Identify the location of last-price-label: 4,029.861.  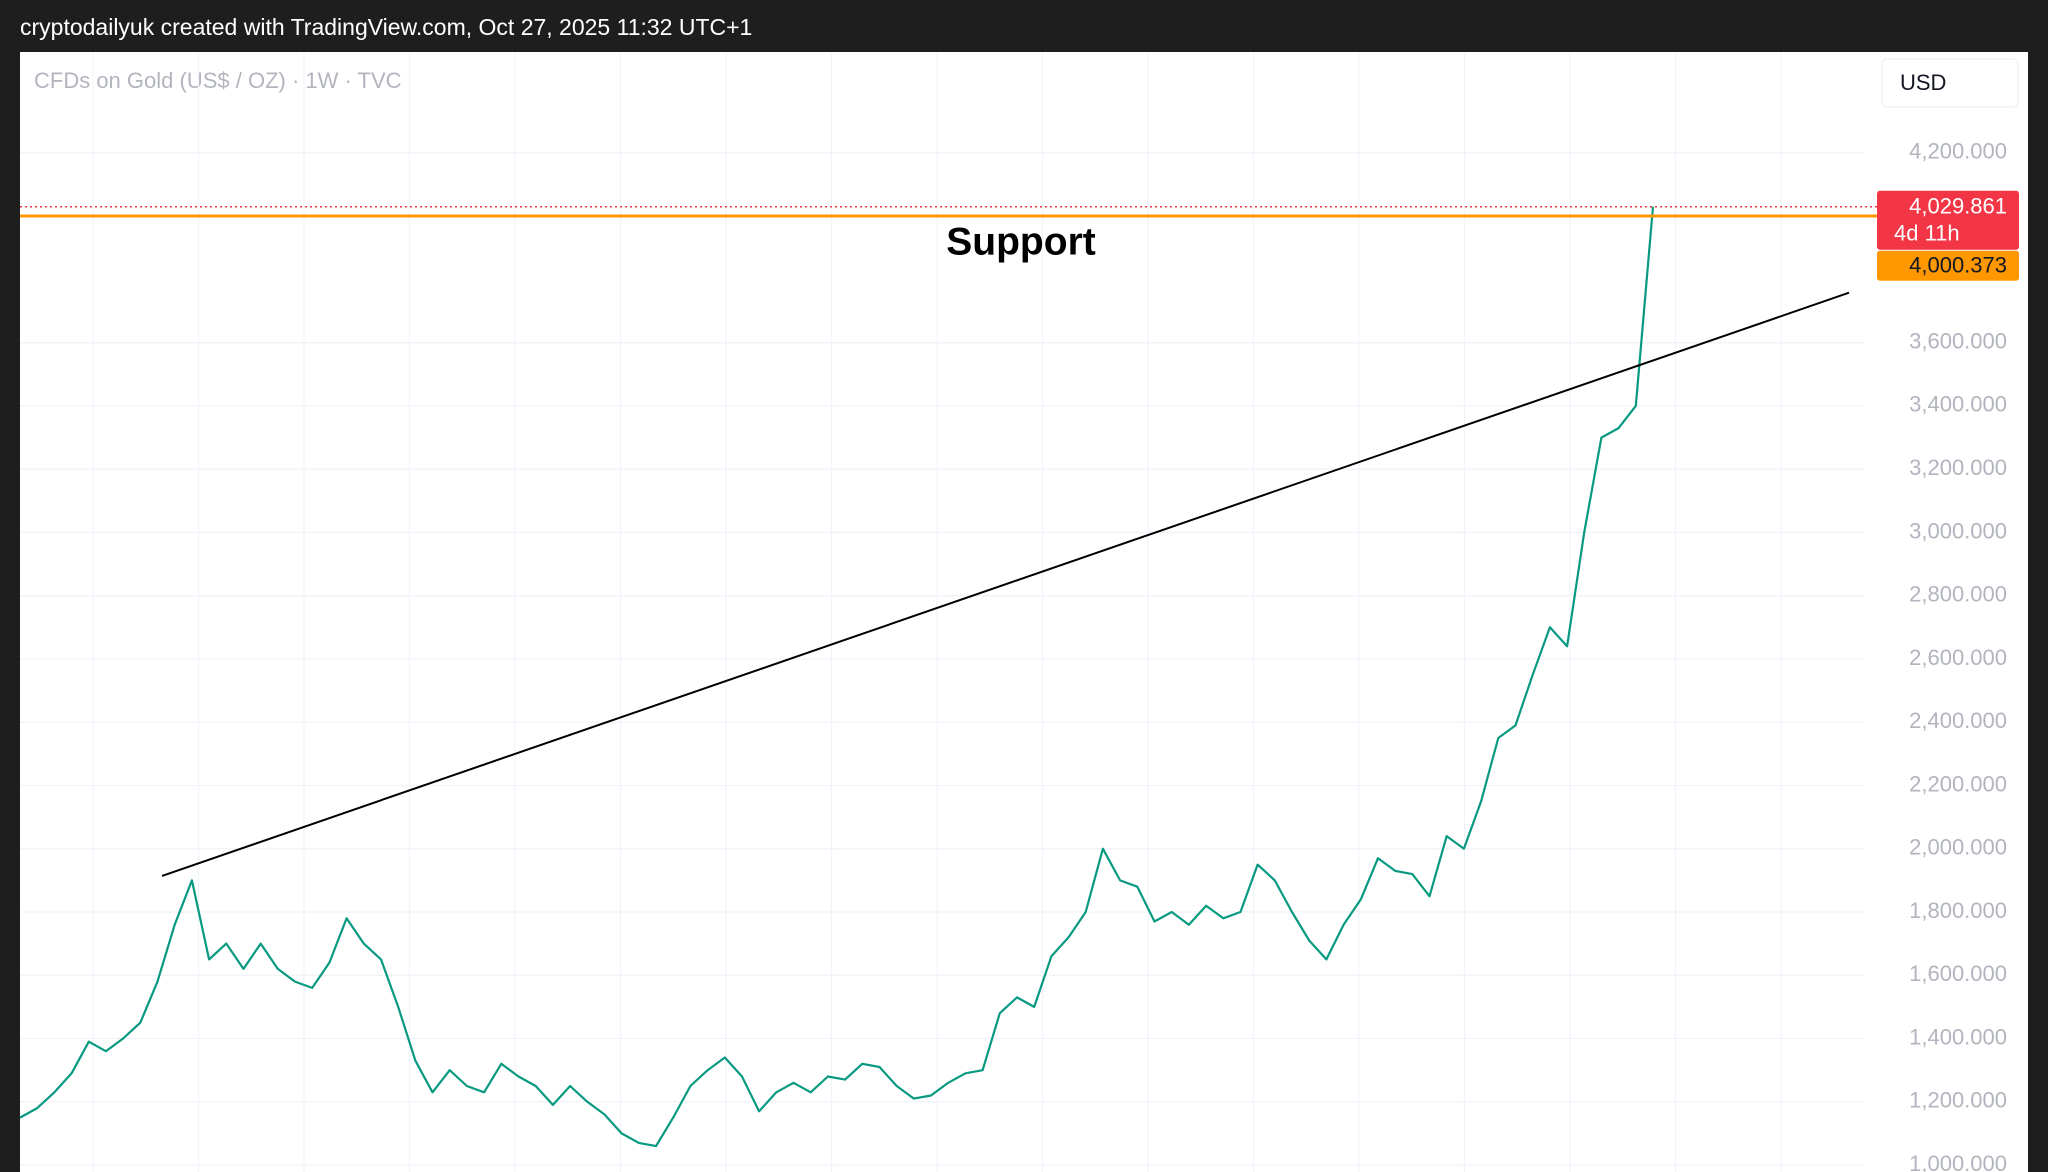
(1958, 206).